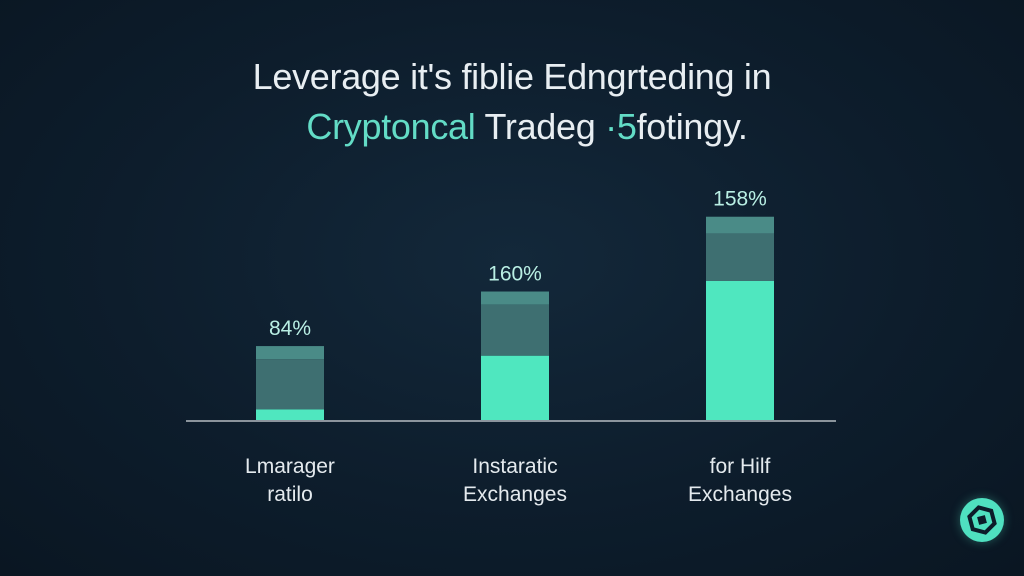 The height and width of the screenshot is (576, 1024). I want to click on title-line-2: Cryptoncal Tradeg ·5fotingy., so click(512, 127).